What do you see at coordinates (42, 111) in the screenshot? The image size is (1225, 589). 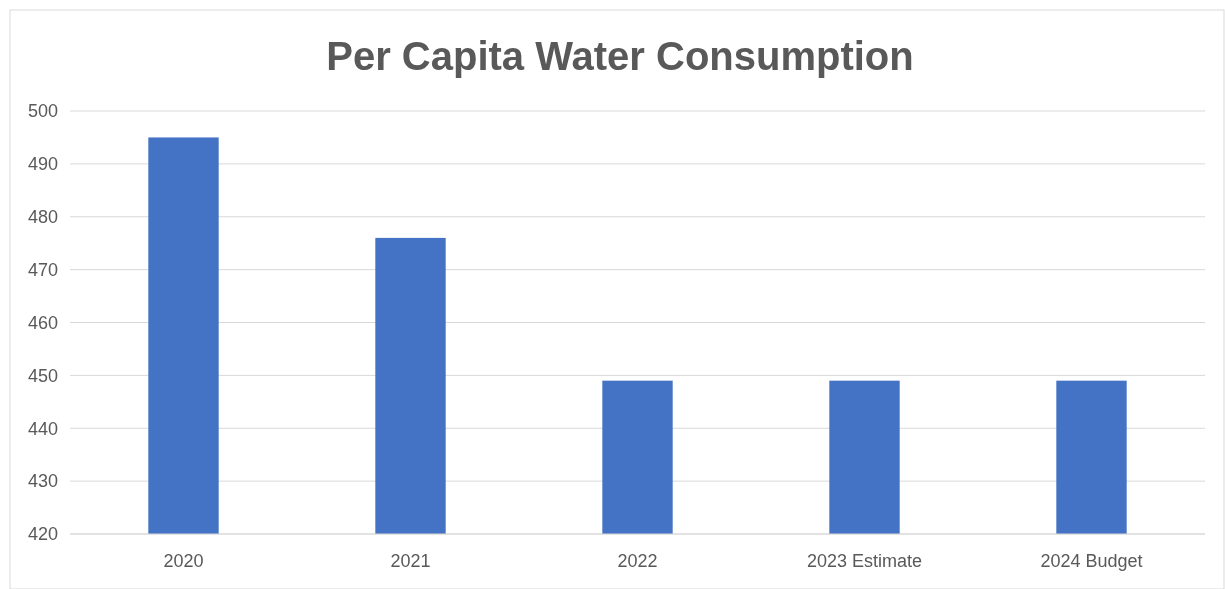 I see `y-tick-label: 500` at bounding box center [42, 111].